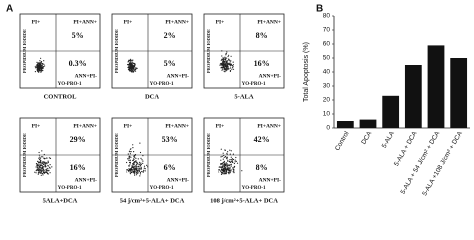 Image resolution: width=474 pixels, height=240 pixels. What do you see at coordinates (244, 200) in the screenshot?
I see `plot-caption: 108 j/cm²+5-ALA+ DCA` at bounding box center [244, 200].